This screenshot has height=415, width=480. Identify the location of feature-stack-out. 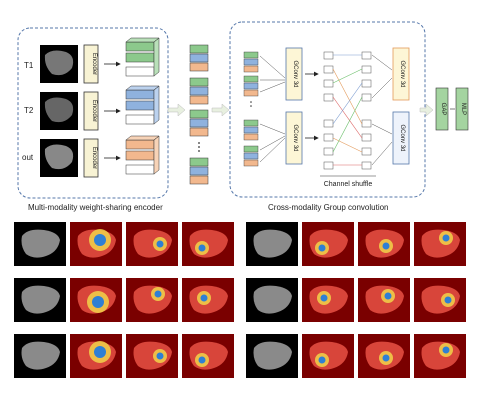
(142, 155).